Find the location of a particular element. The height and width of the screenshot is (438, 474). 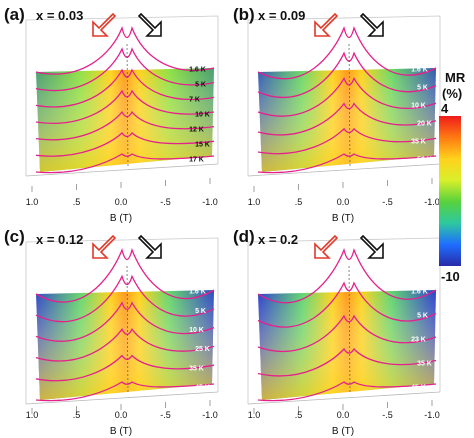

temperature-label: 15 K is located at coordinates (202, 145).